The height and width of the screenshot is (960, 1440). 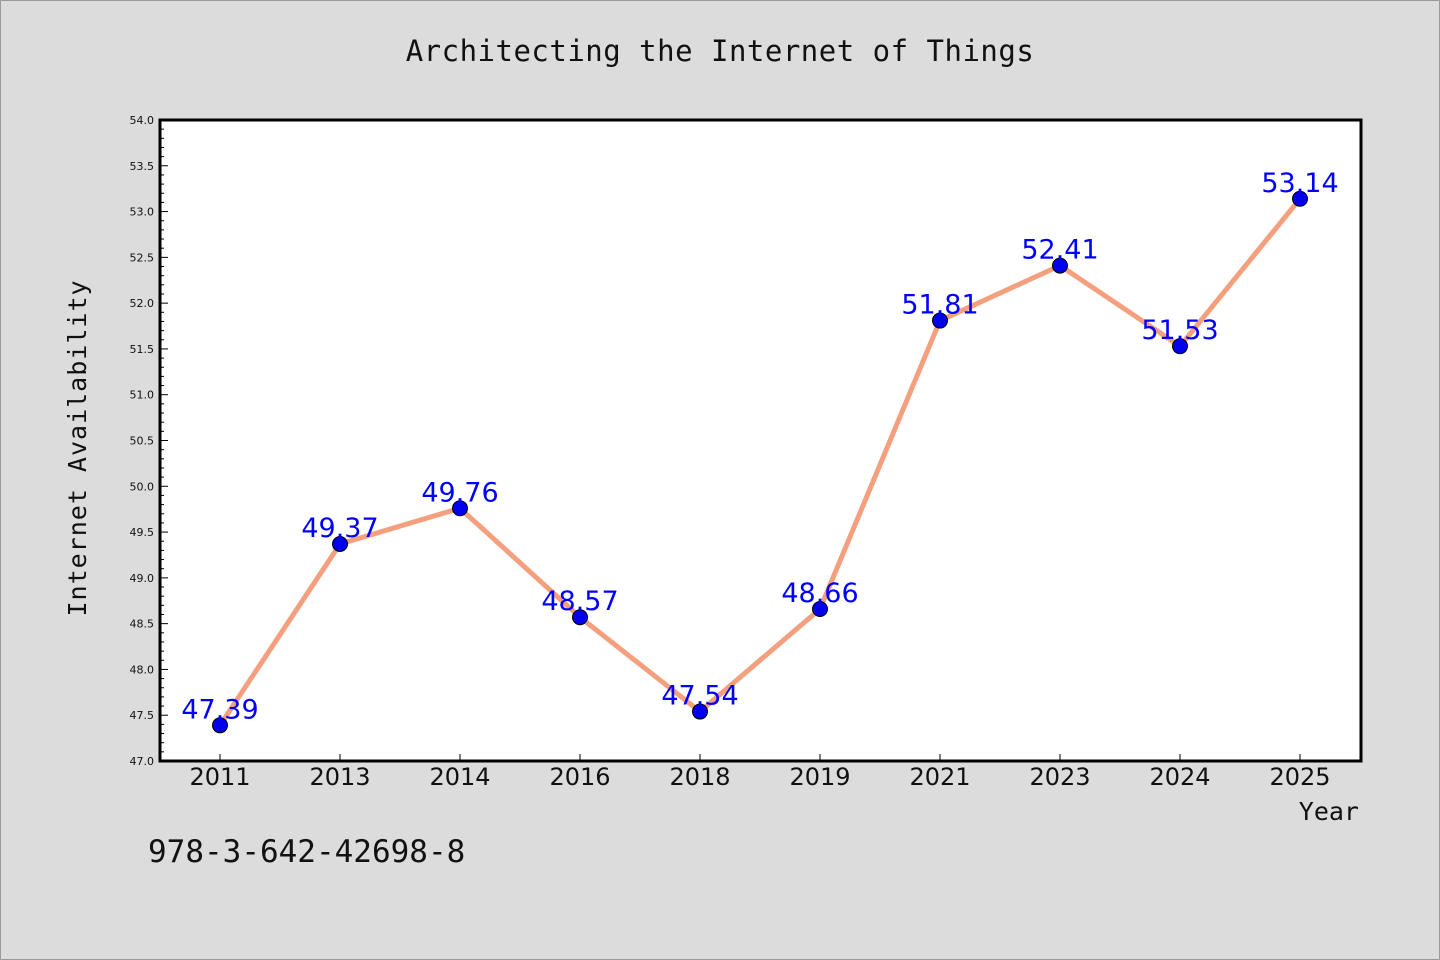 What do you see at coordinates (760, 772) in the screenshot?
I see `x-axis: 2011 2013 2014 2016 2018 2019 2021 2023 2024 2025` at bounding box center [760, 772].